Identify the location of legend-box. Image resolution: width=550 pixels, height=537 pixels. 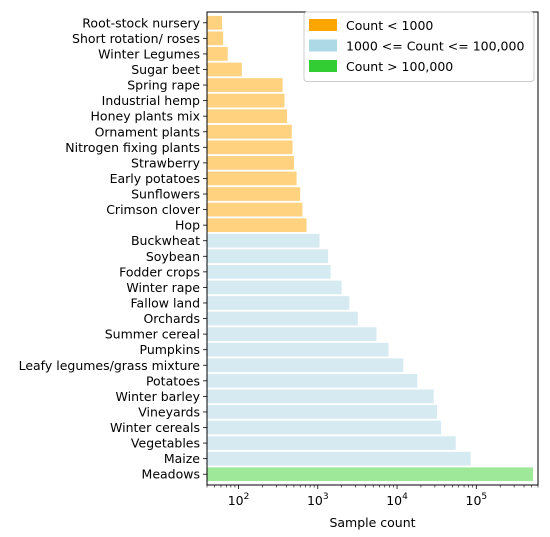
(419, 46).